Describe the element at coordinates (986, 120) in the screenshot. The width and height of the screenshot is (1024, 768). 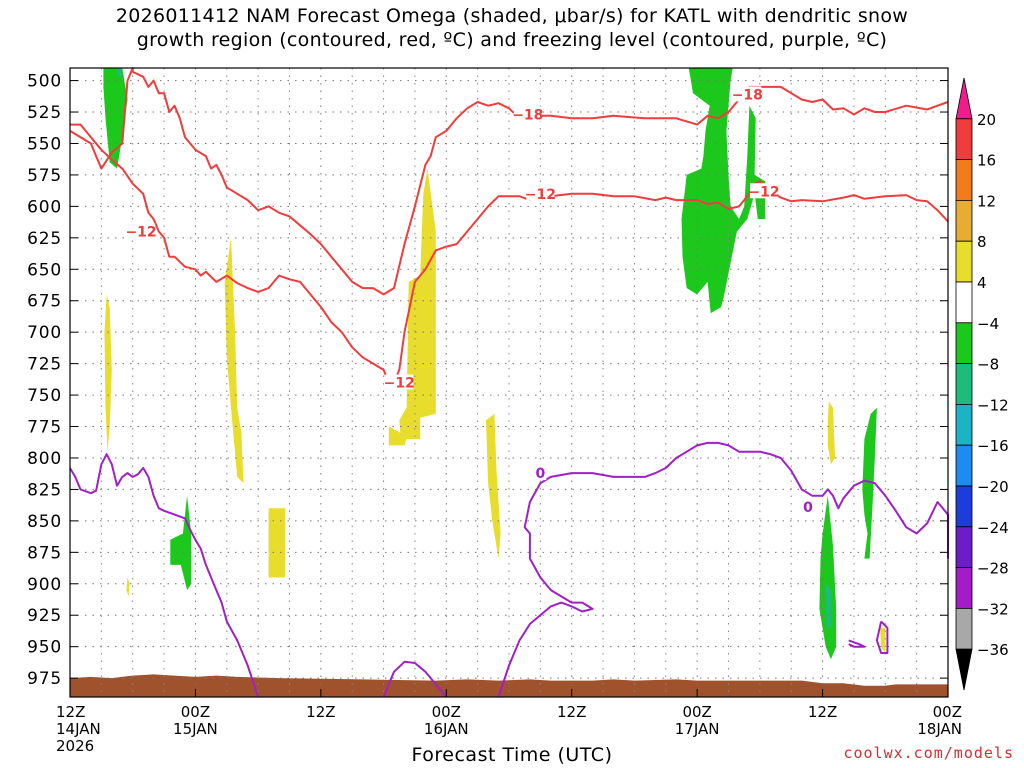
I see `colorbar-label-0: 20` at that location.